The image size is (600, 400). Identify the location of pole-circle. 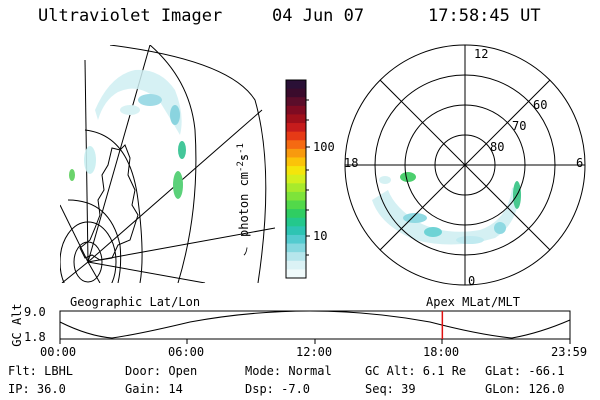
(88, 252).